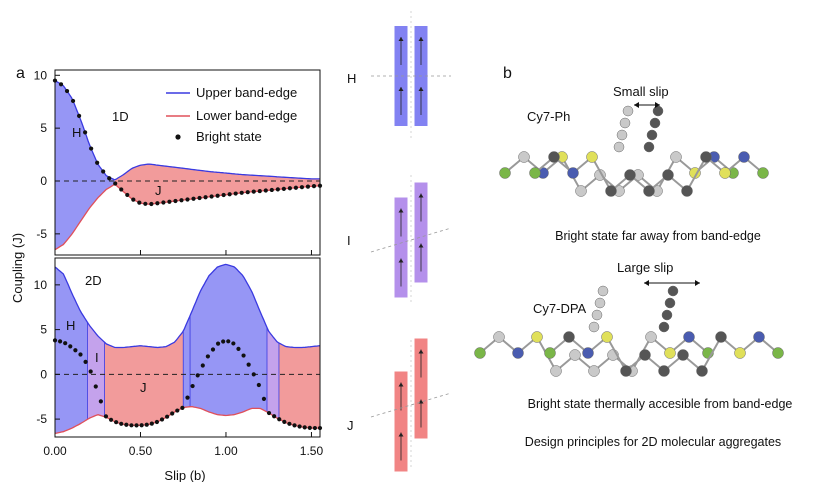  Describe the element at coordinates (226, 451) in the screenshot. I see `x-tick-label: 1.00` at that location.